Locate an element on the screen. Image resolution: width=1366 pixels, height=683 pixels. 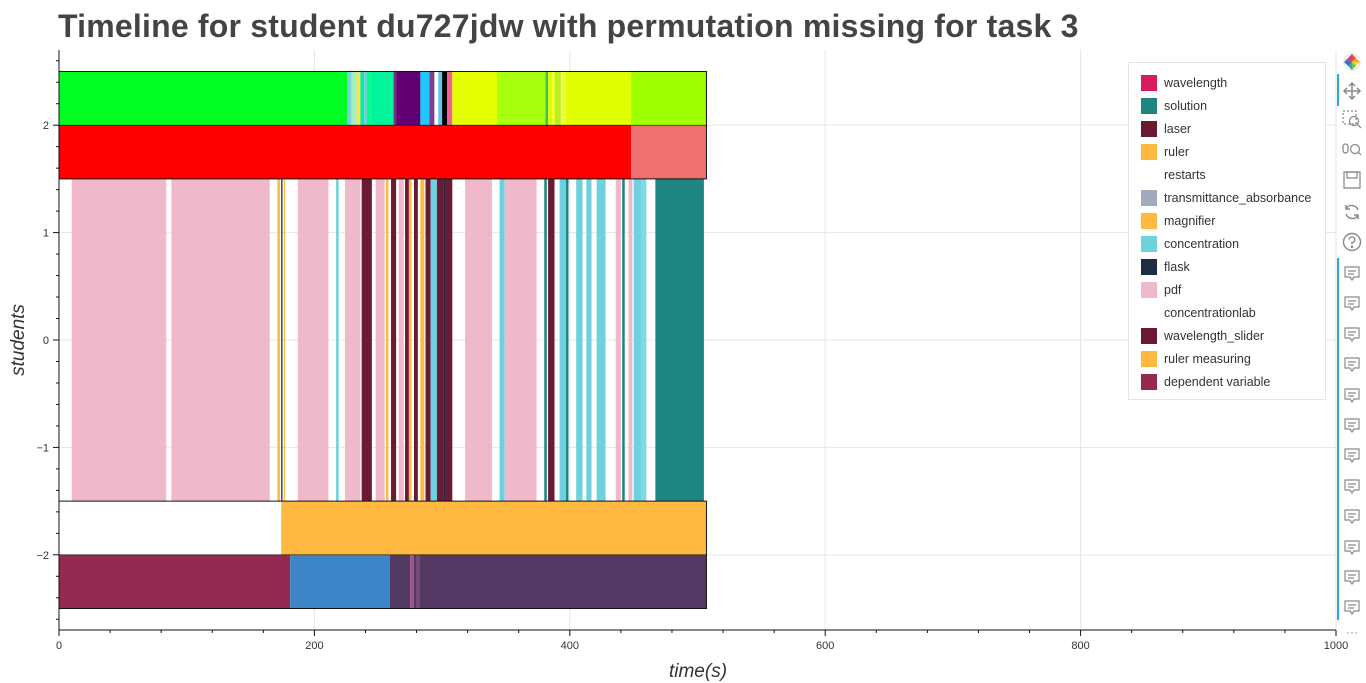
legend-item-8: flask is located at coordinates (1227, 266).